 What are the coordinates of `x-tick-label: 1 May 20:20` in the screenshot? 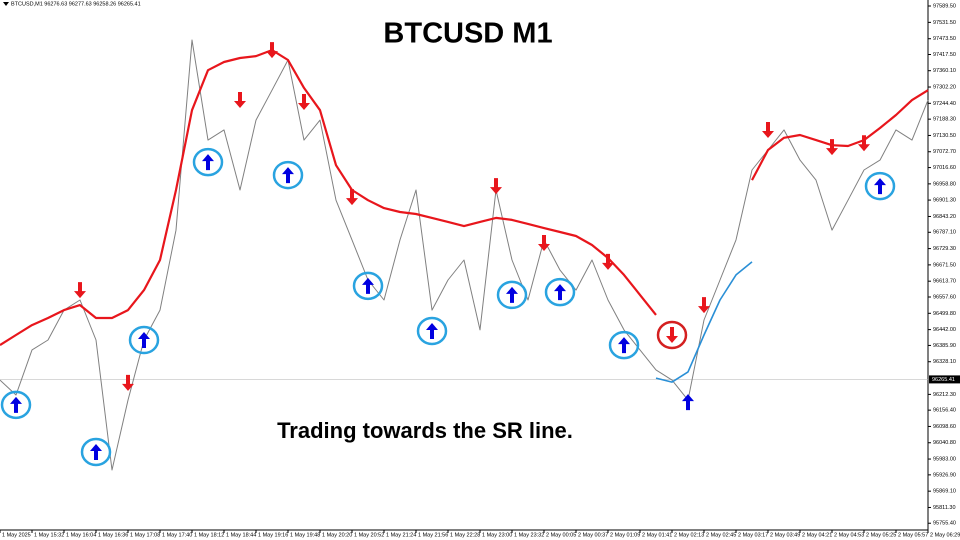 It's located at (337, 535).